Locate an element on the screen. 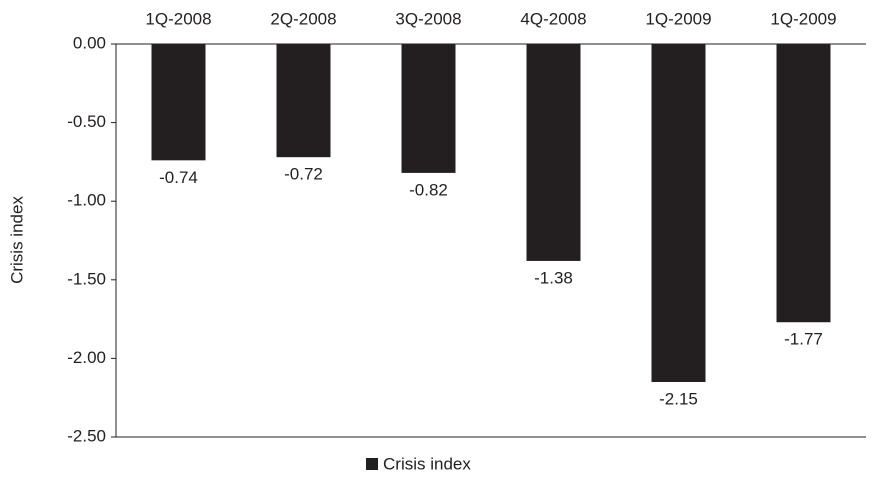 This screenshot has width=880, height=485. x-tick-label: 3Q-2008 is located at coordinates (428, 18).